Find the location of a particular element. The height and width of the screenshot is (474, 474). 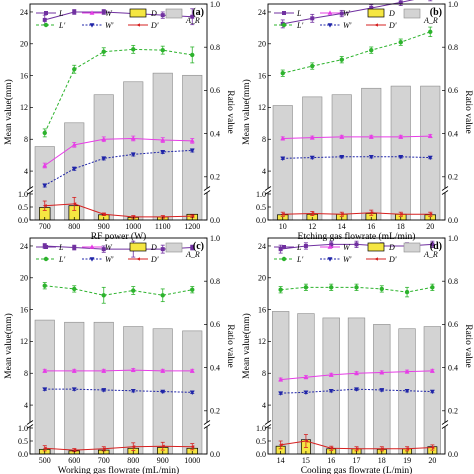

line-Dp is located at coordinates (118, 448).